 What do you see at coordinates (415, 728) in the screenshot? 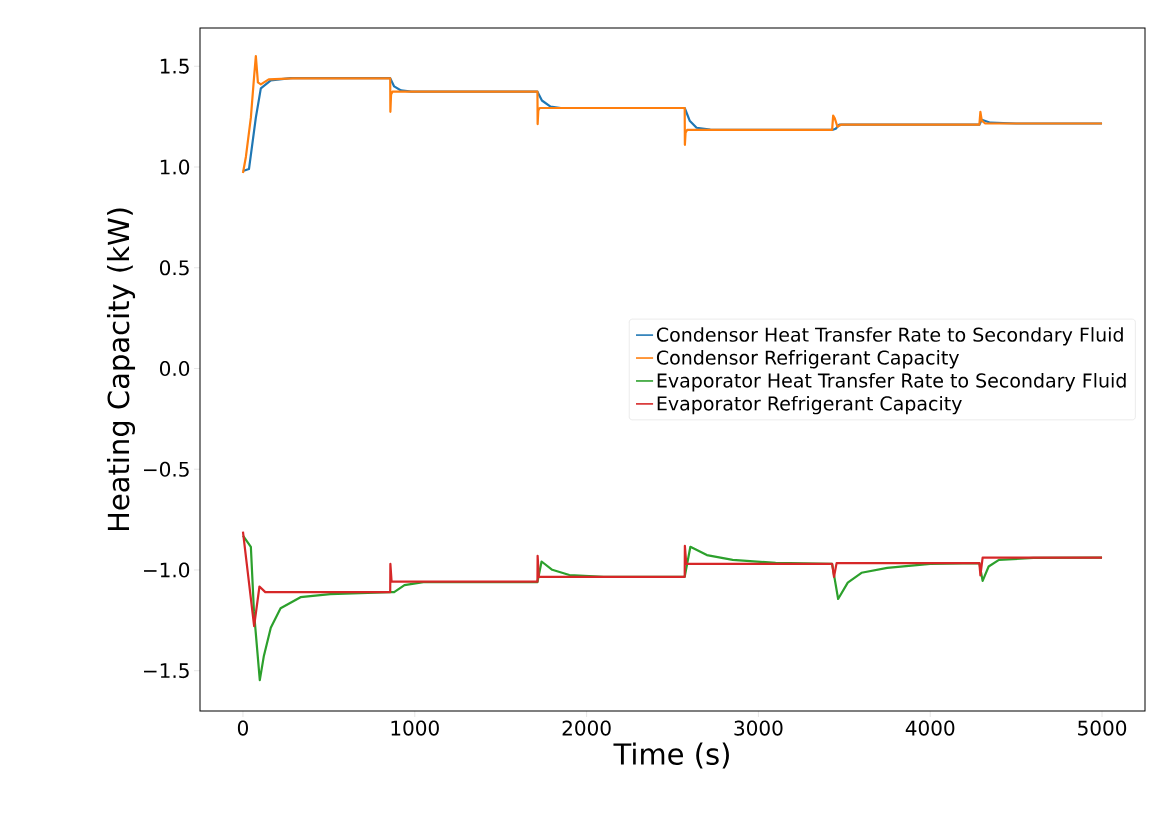
I see `x-tick-label: 1000` at bounding box center [415, 728].